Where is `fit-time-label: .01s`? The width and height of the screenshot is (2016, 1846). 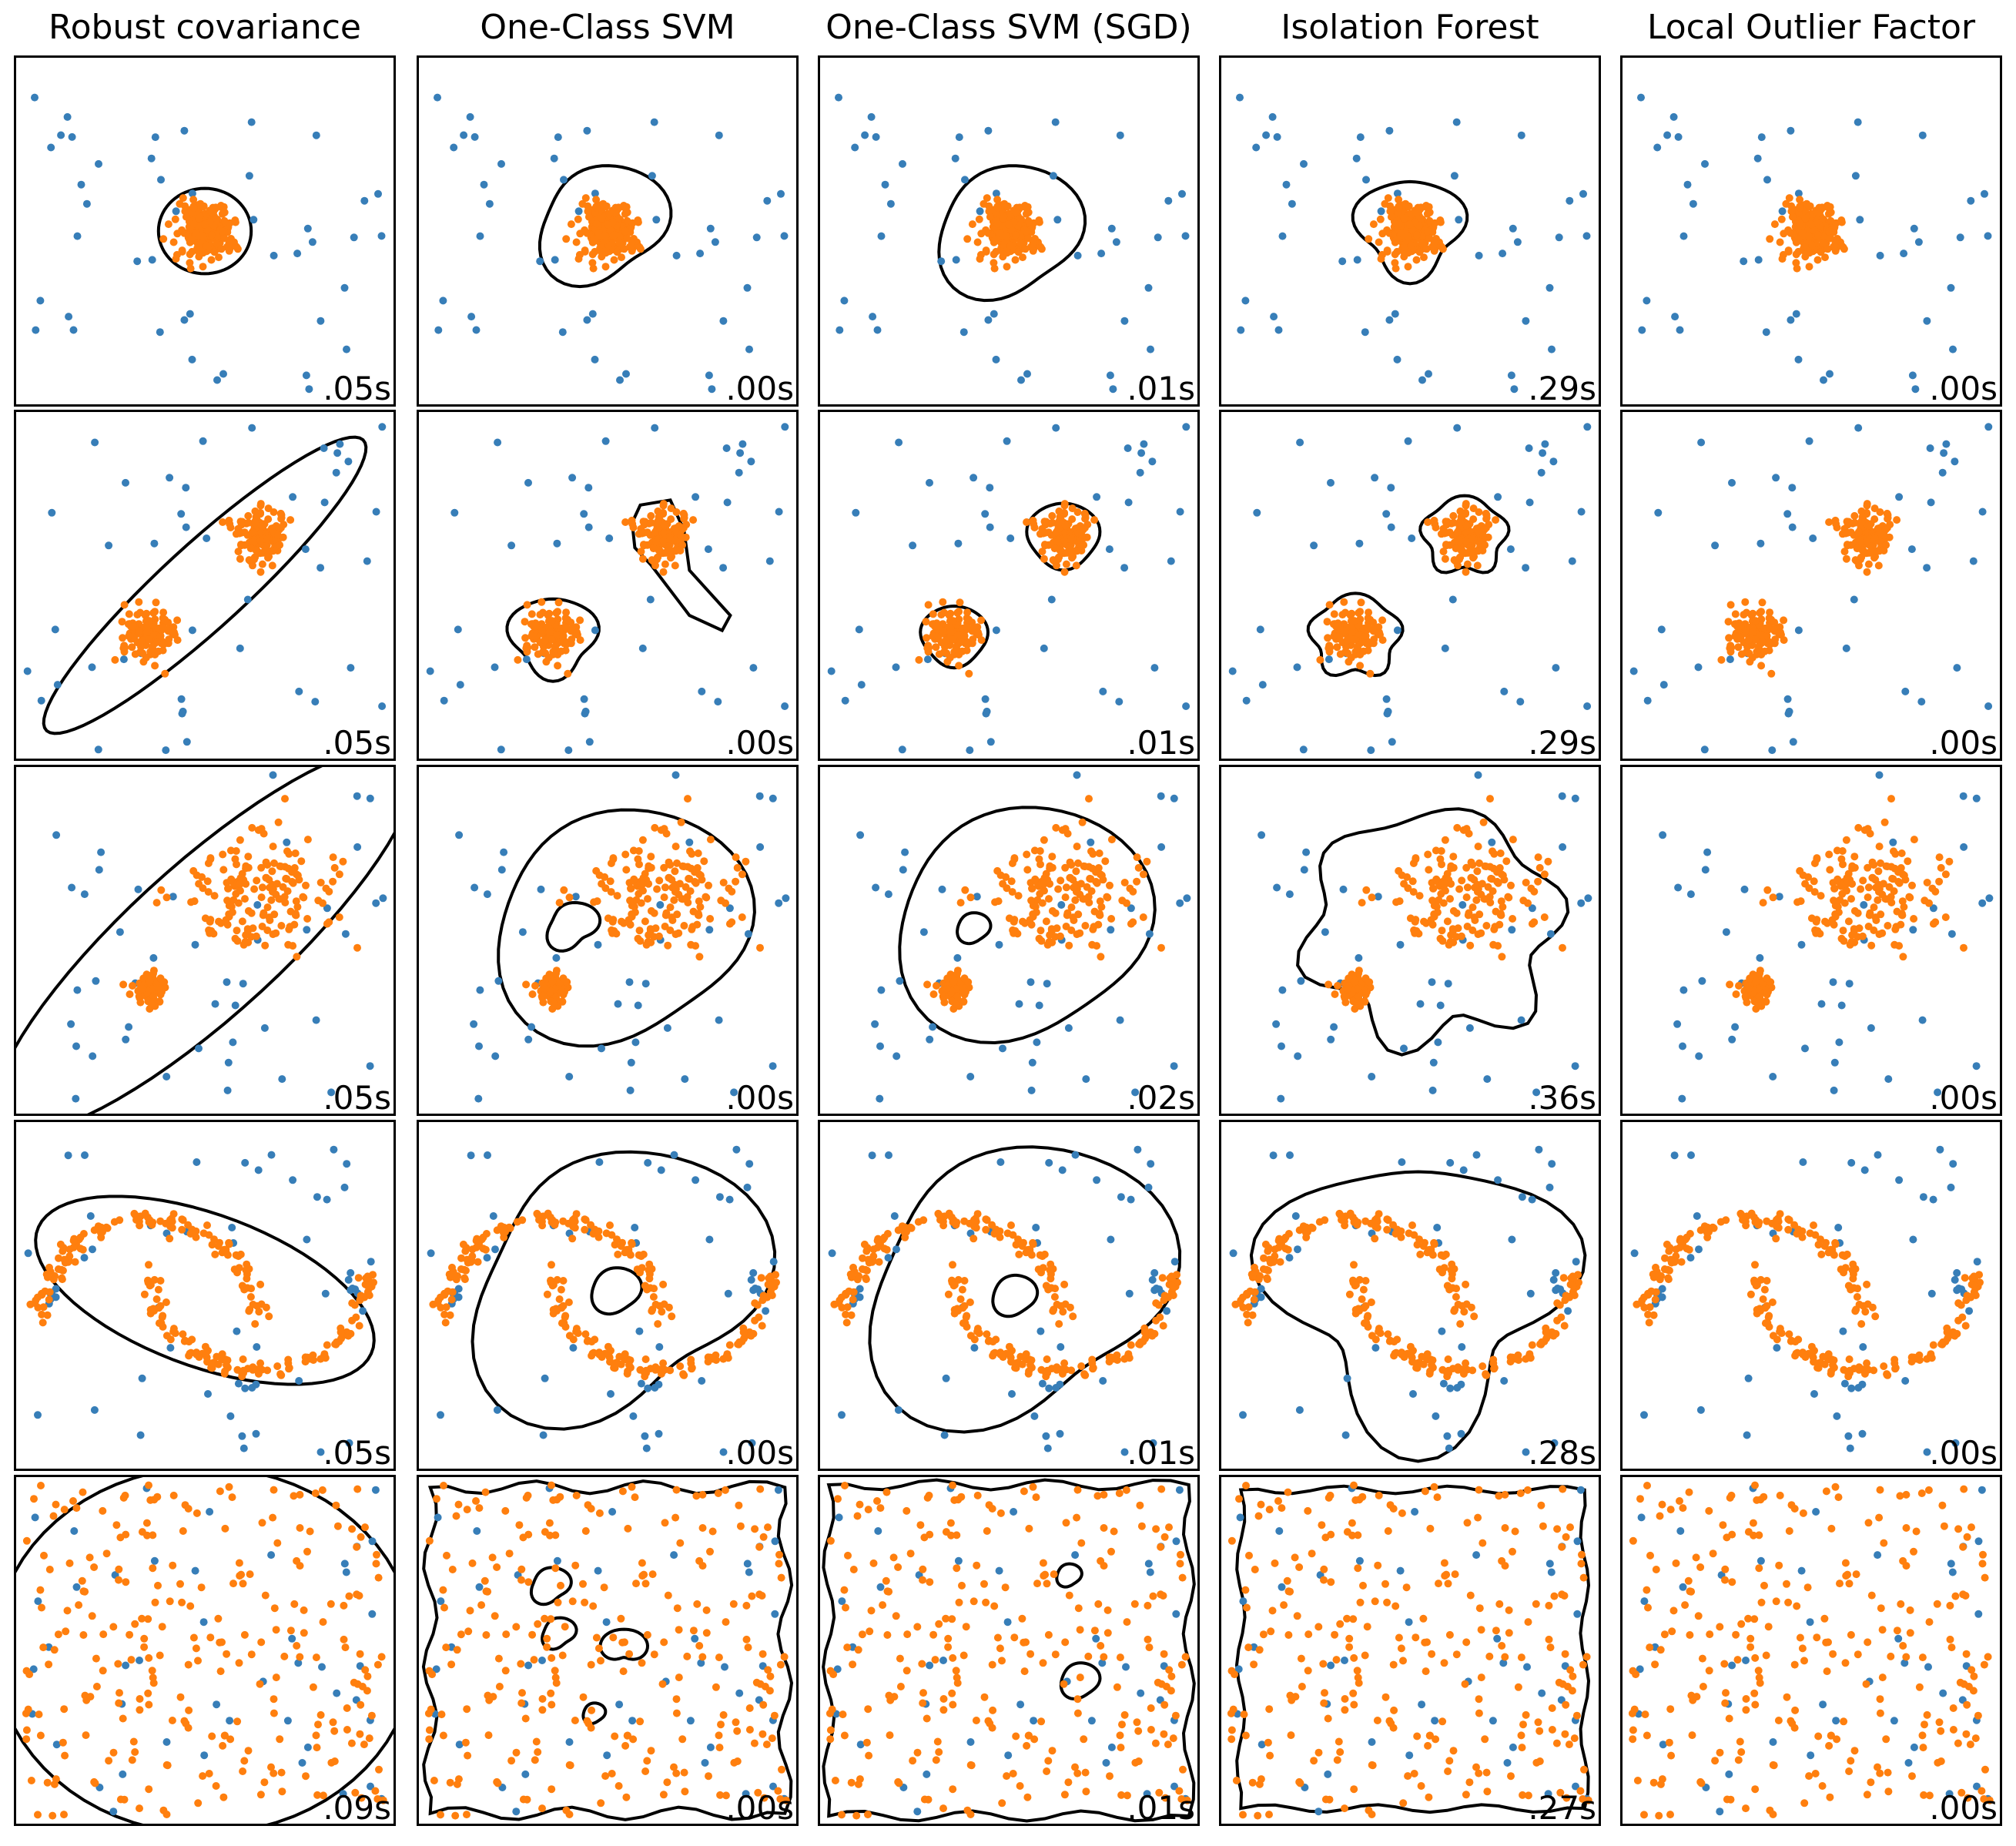
fit-time-label: .01s is located at coordinates (1161, 743).